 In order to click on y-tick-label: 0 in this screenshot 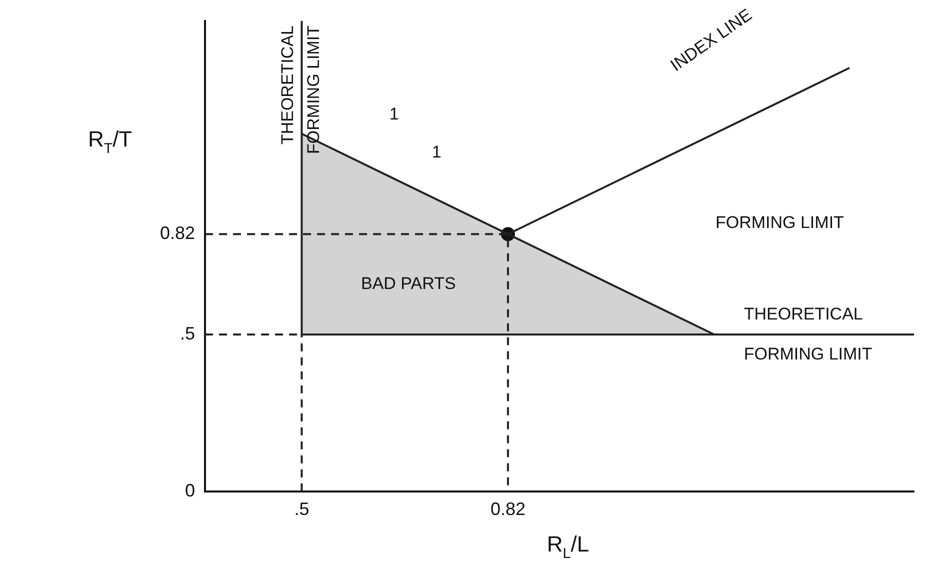, I will do `click(190, 490)`.